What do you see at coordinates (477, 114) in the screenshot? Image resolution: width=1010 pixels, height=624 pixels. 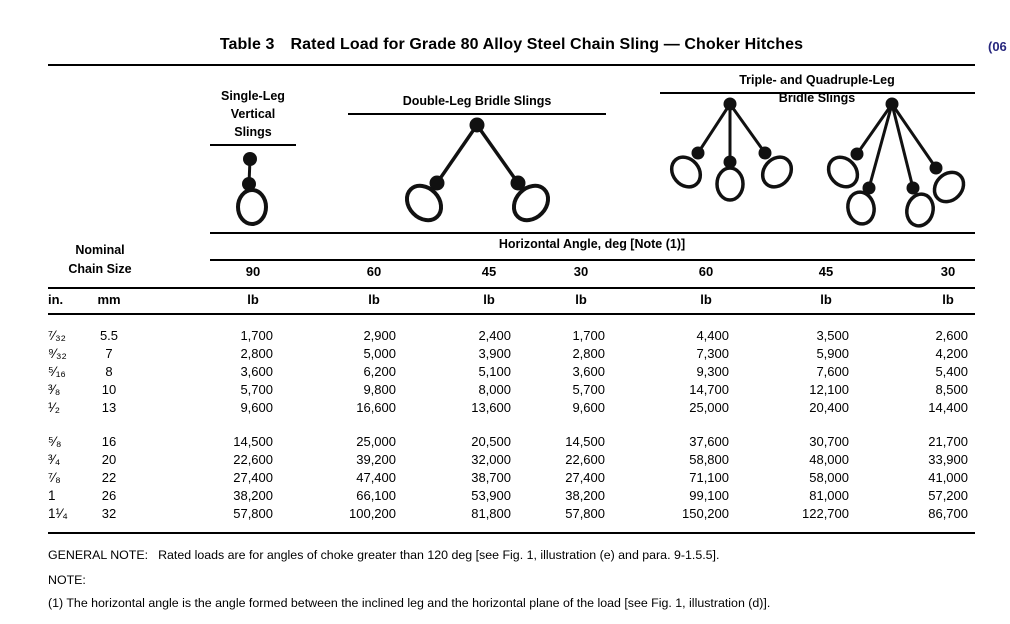 I see `rule-double-label` at bounding box center [477, 114].